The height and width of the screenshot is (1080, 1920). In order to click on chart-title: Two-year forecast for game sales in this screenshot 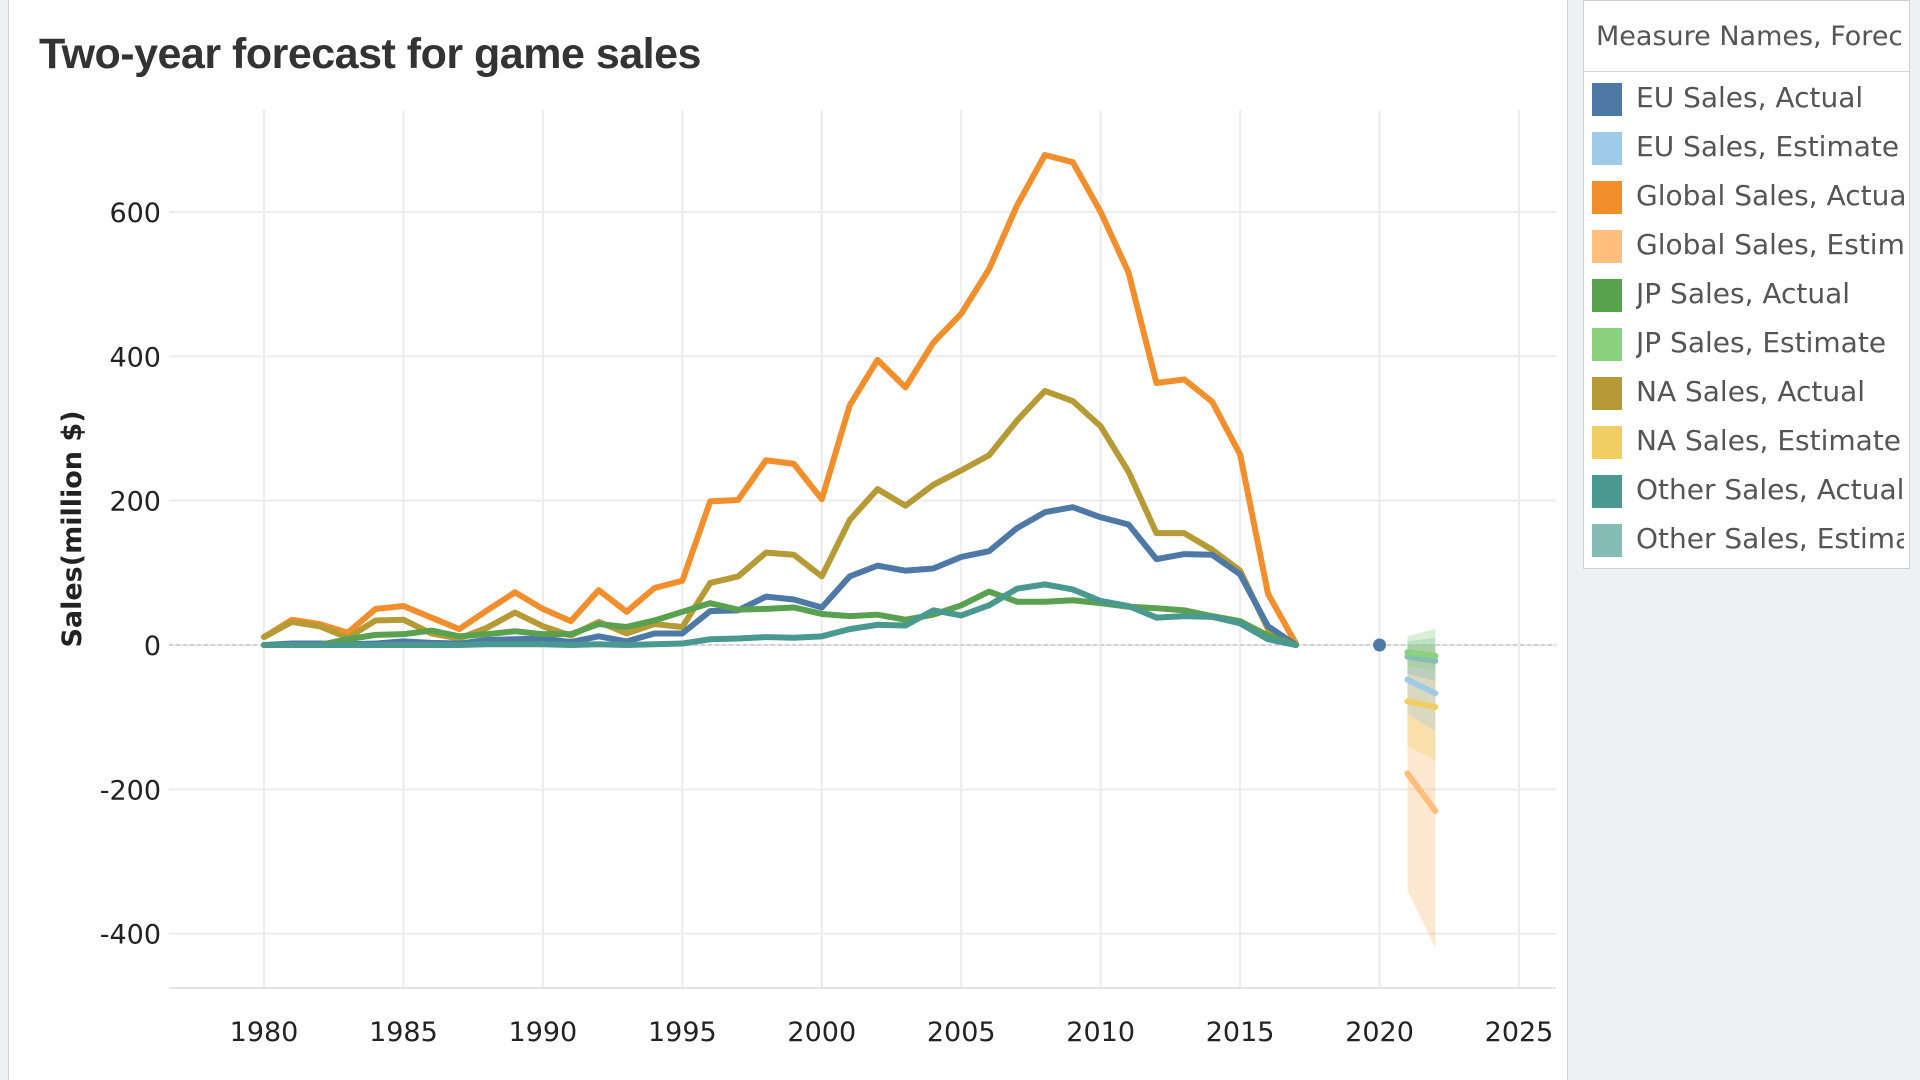, I will do `click(370, 54)`.